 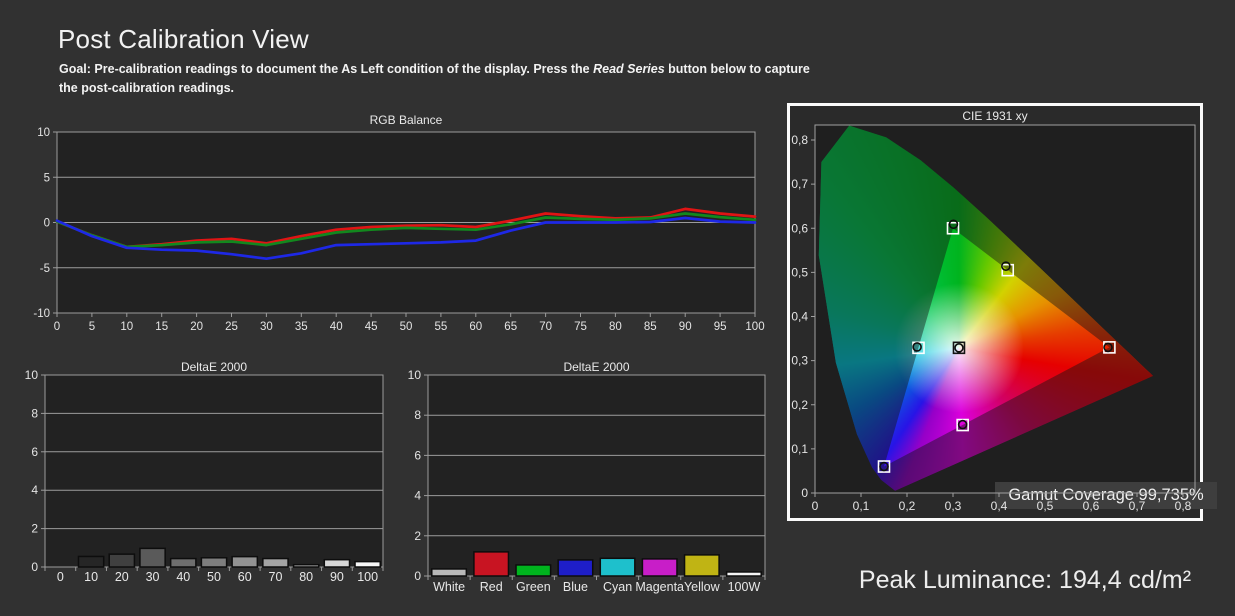 I want to click on svg-text: 0,5, so click(x=799, y=272).